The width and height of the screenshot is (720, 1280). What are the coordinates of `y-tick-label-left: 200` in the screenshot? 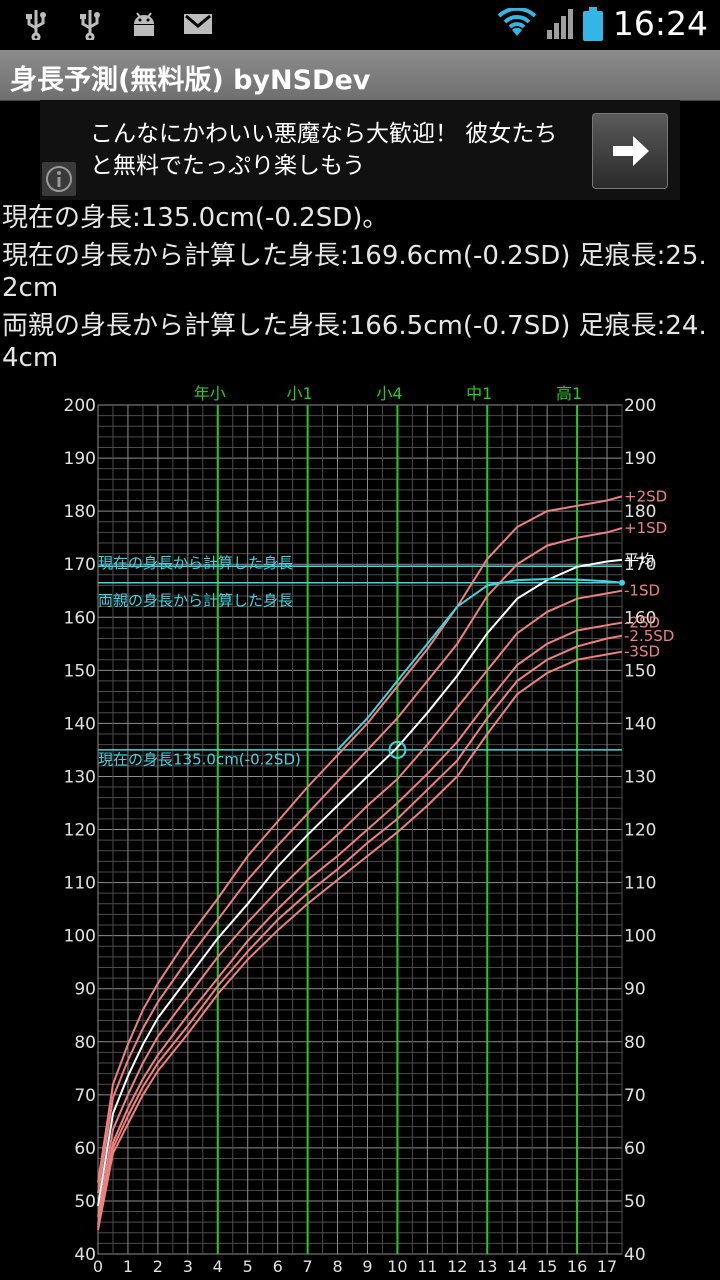 It's located at (80, 406).